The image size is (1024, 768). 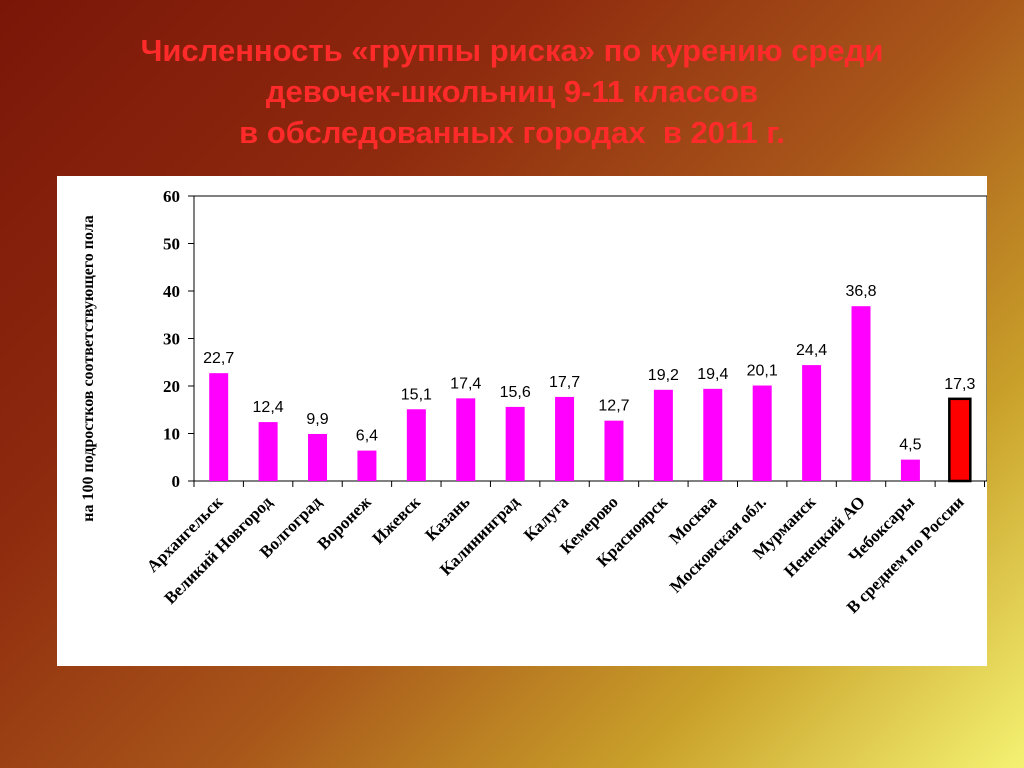 What do you see at coordinates (512, 132) in the screenshot?
I see `slide-title-line-3: в обследованных городах в 2011 г.` at bounding box center [512, 132].